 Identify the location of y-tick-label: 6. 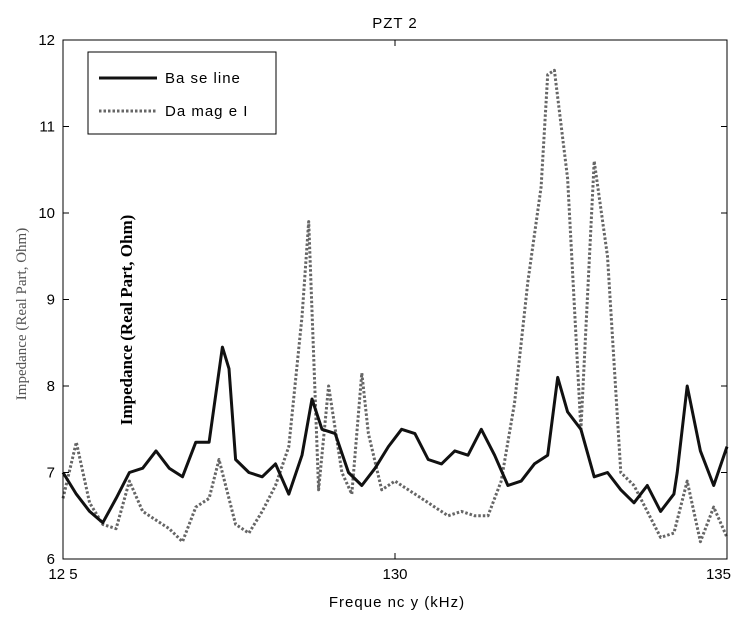
(51, 559).